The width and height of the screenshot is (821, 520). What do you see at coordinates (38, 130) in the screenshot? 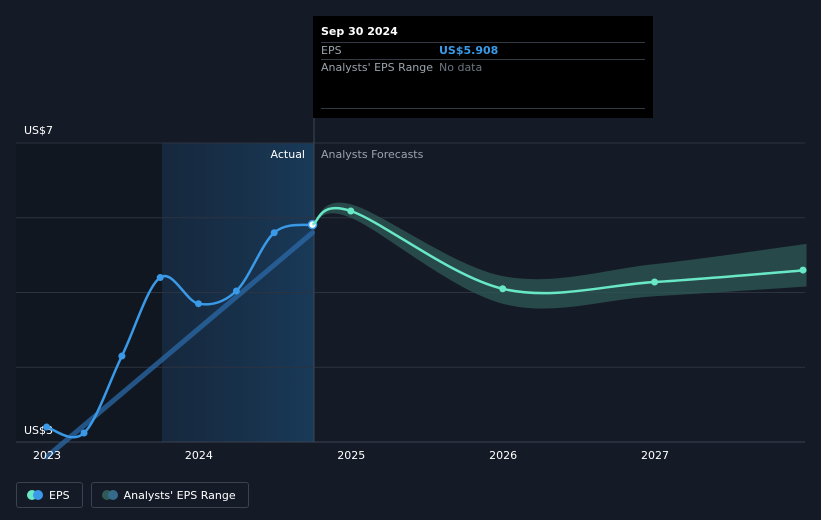
I see `y-tick-top: US$7` at bounding box center [38, 130].